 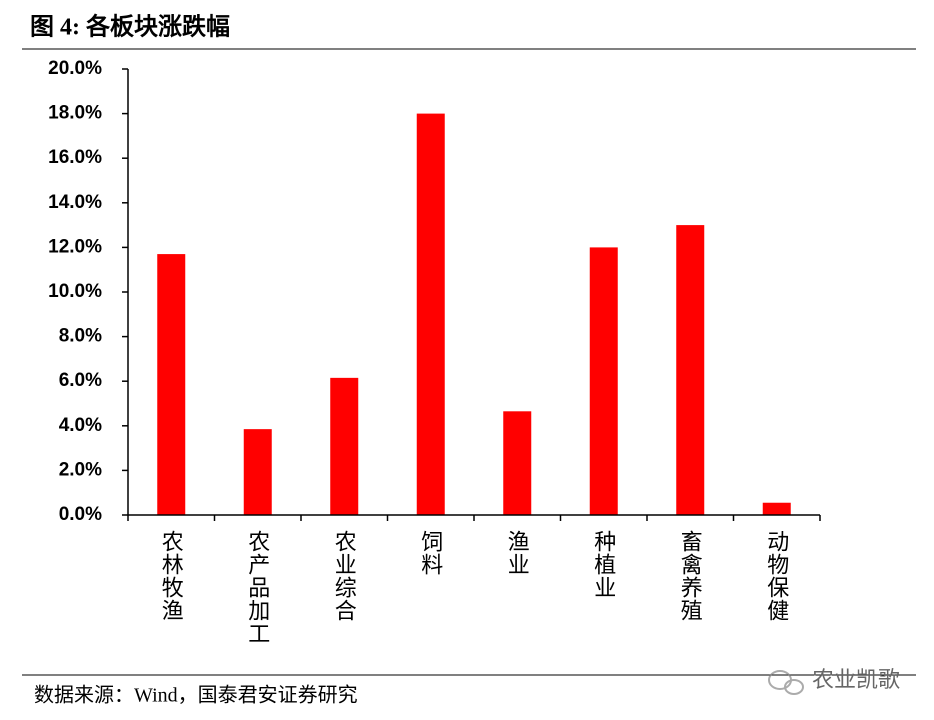 I want to click on chart-title: 图 4: 各板块涨跌幅, so click(x=130, y=27).